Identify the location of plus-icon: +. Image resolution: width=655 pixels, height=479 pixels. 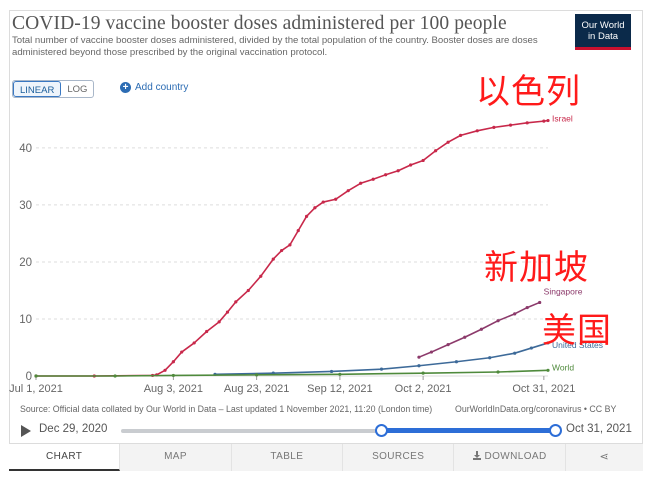
(125, 87).